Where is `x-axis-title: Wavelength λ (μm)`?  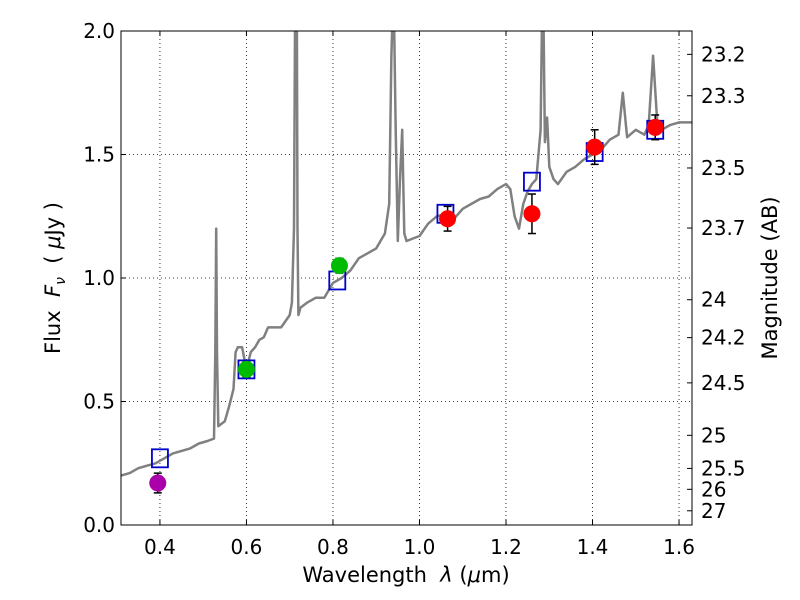 x-axis-title: Wavelength λ (μm) is located at coordinates (405, 575).